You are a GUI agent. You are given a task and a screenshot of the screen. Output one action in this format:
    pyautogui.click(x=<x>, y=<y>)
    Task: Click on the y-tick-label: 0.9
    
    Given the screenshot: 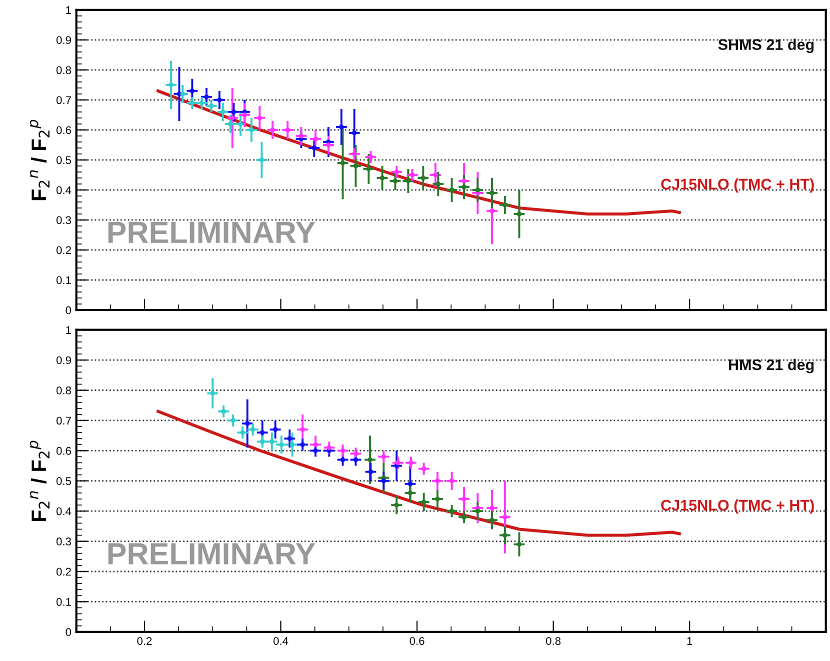 What is the action you would take?
    pyautogui.click(x=63, y=40)
    